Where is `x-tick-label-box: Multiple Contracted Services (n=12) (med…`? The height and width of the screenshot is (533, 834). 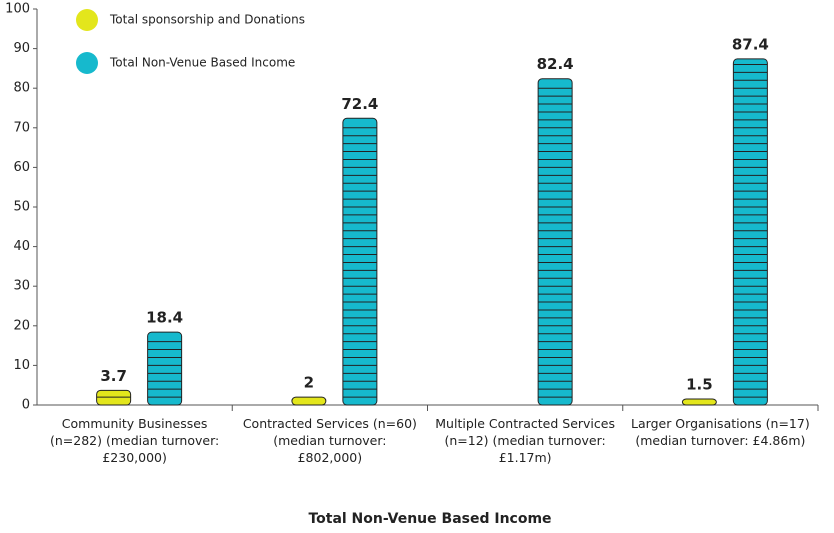
x-tick-label-box: Multiple Contracted Services (n=12) (med… is located at coordinates (525, 440).